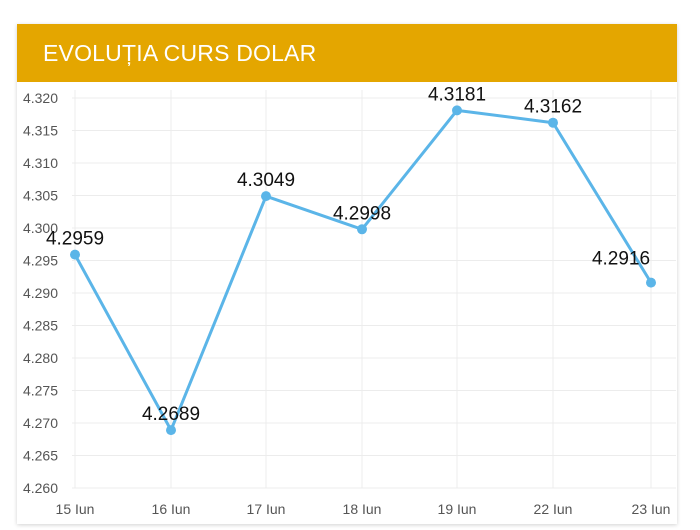 The height and width of the screenshot is (530, 700). I want to click on y-tick-label: 4.280, so click(40, 358).